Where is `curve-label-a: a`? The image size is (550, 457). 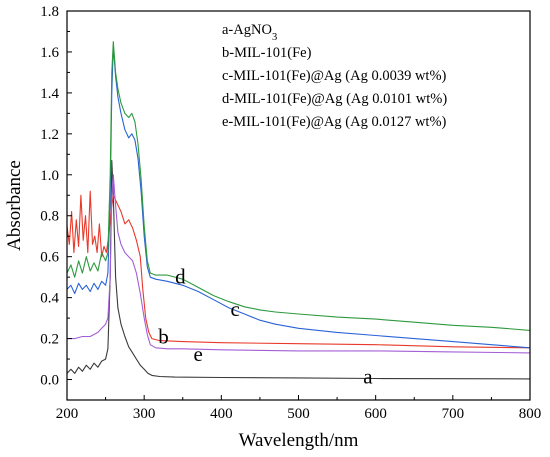 curve-label-a: a is located at coordinates (368, 377).